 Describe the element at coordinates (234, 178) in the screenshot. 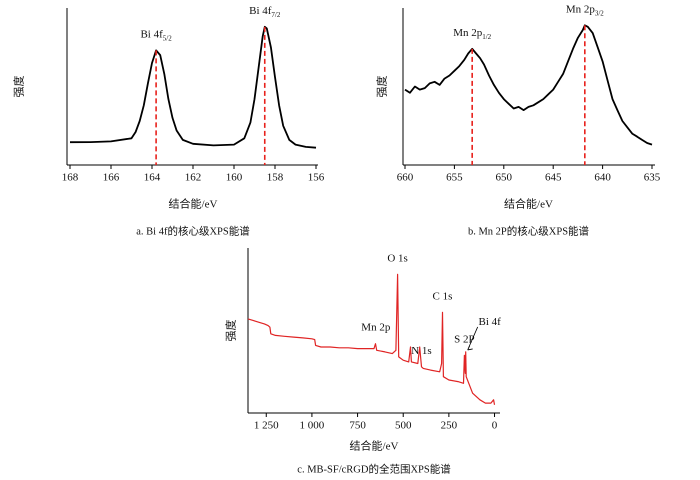

I see `x-tick-label: 160` at that location.